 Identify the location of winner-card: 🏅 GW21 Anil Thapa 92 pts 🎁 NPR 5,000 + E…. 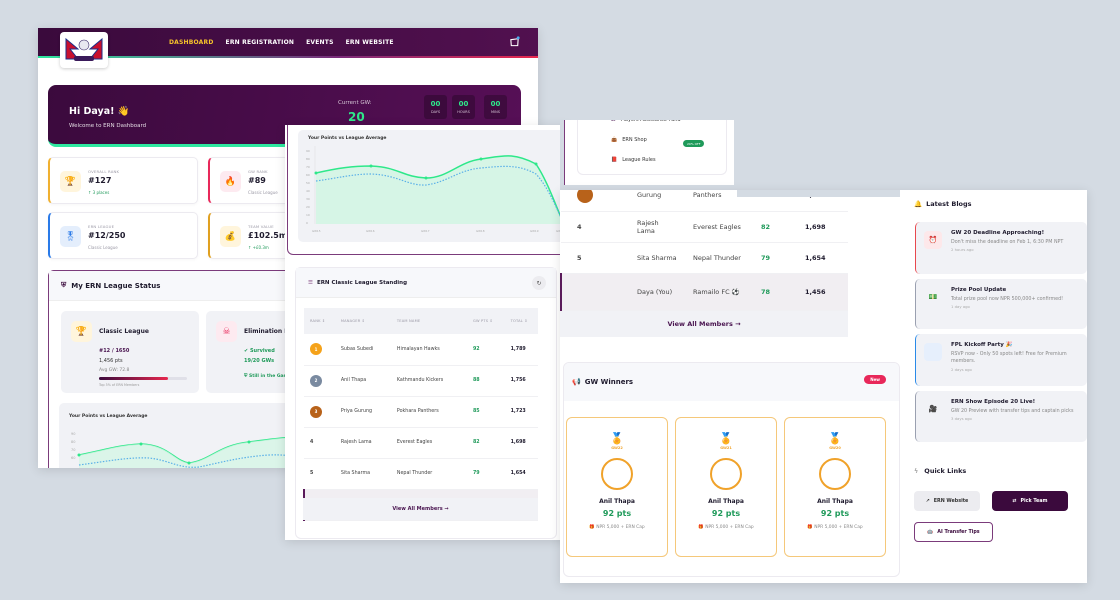
(726, 487).